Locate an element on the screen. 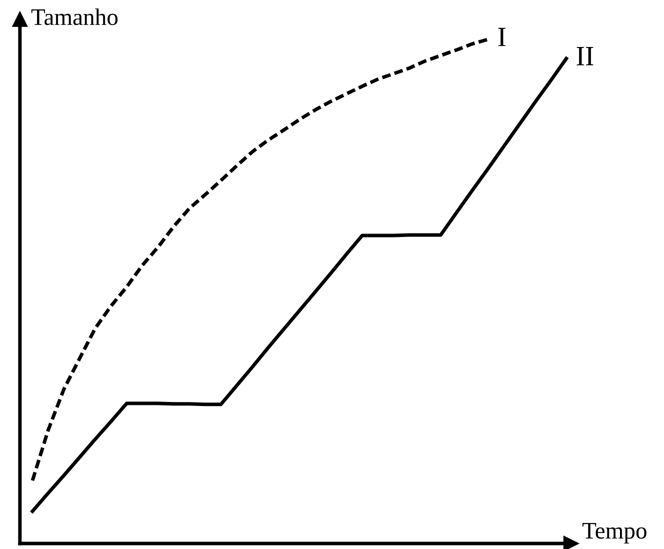  series-label: I is located at coordinates (502, 37).